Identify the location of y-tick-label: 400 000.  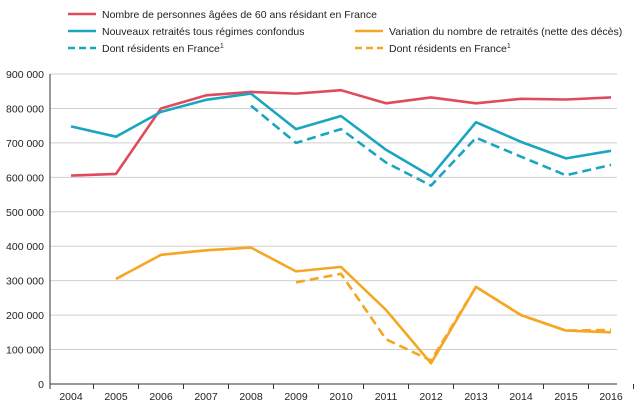
(25, 247).